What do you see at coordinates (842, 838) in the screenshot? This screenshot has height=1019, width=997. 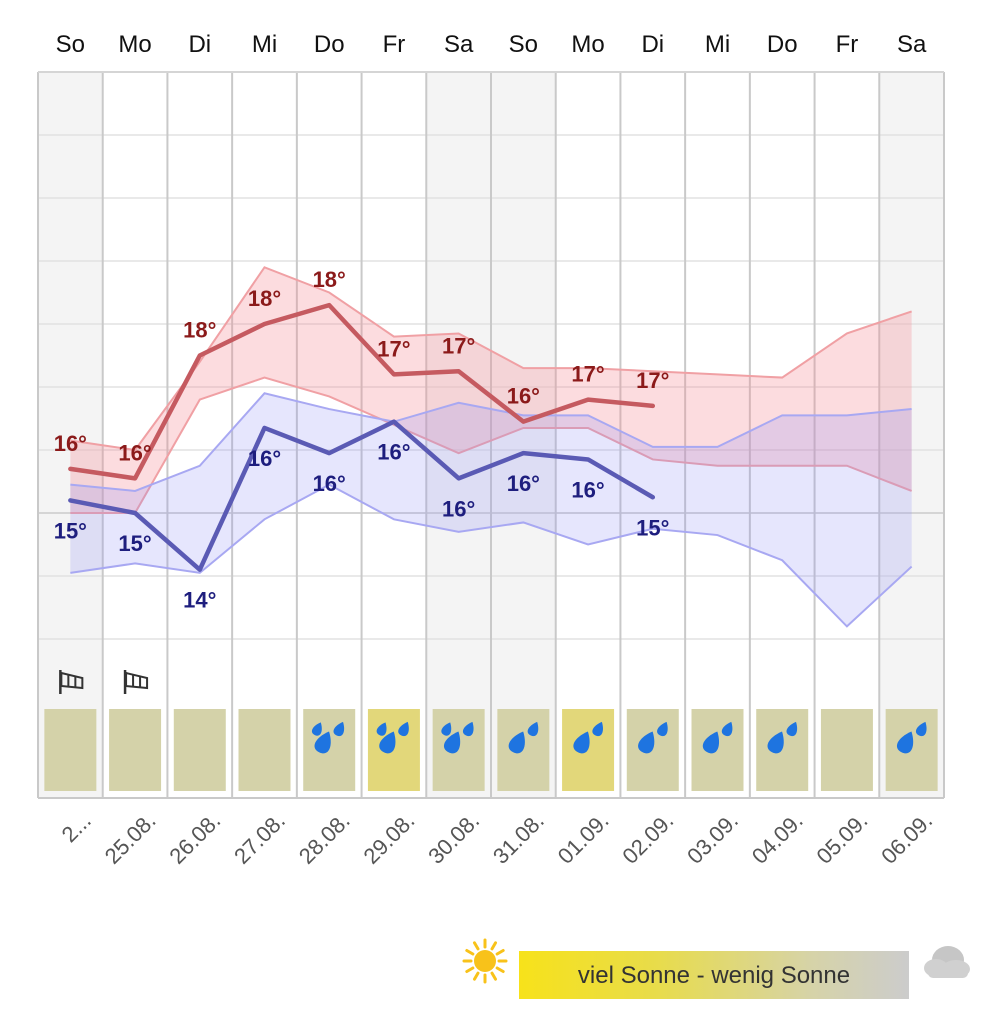 I see `date-label: 05.09.` at bounding box center [842, 838].